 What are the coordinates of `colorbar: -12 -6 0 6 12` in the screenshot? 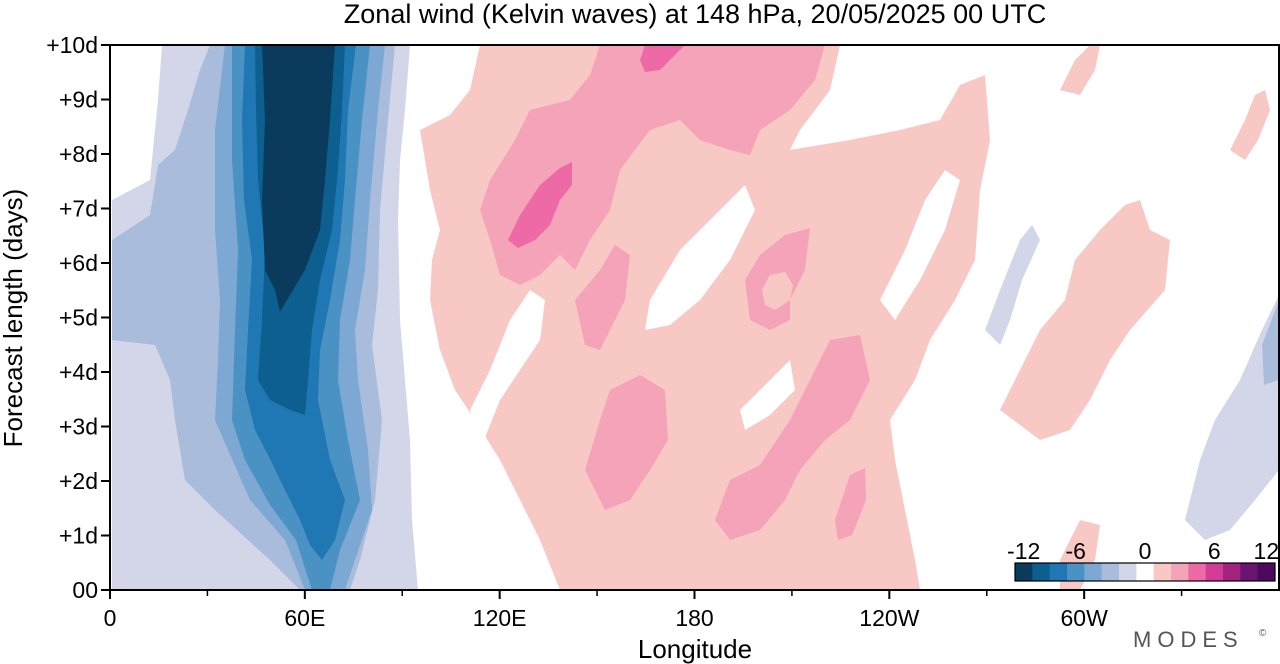 It's located at (1143, 560).